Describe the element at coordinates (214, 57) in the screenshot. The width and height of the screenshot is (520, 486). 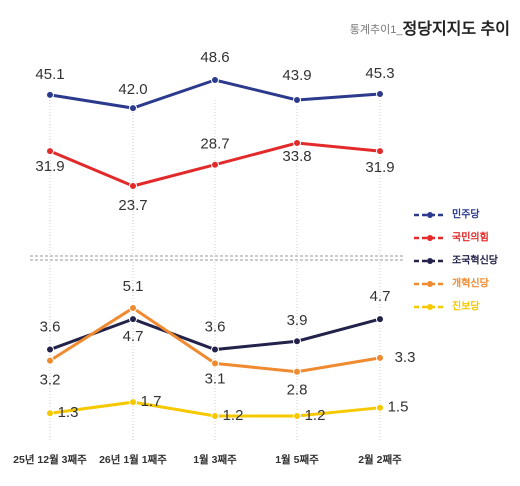
I see `data-label: 48.6` at that location.